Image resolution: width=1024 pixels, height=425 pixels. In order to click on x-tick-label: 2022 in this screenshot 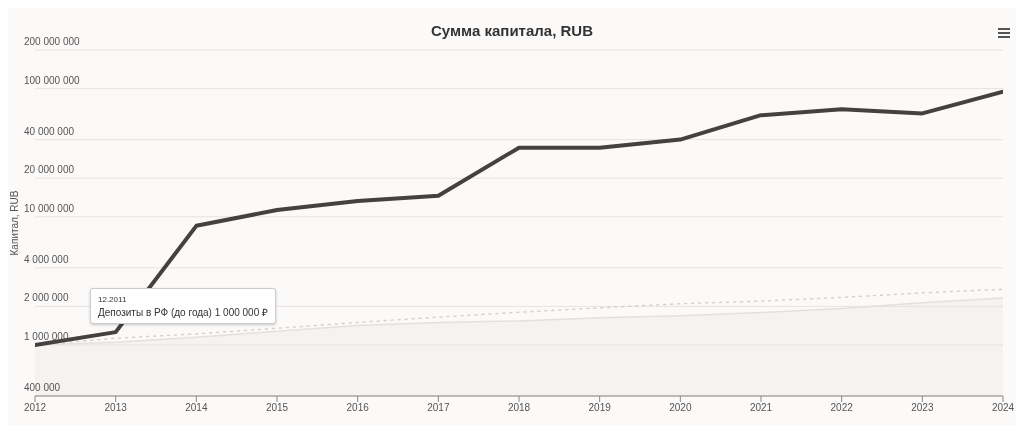, I will do `click(842, 408)`.